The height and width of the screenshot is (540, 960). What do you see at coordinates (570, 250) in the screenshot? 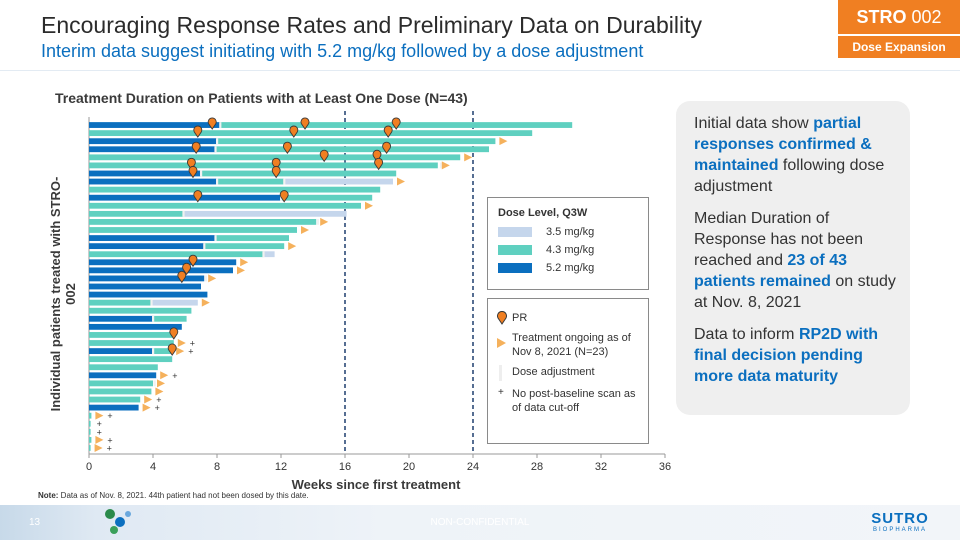
I see `dose-legend-label: 4.3 mg/kg` at bounding box center [570, 250].